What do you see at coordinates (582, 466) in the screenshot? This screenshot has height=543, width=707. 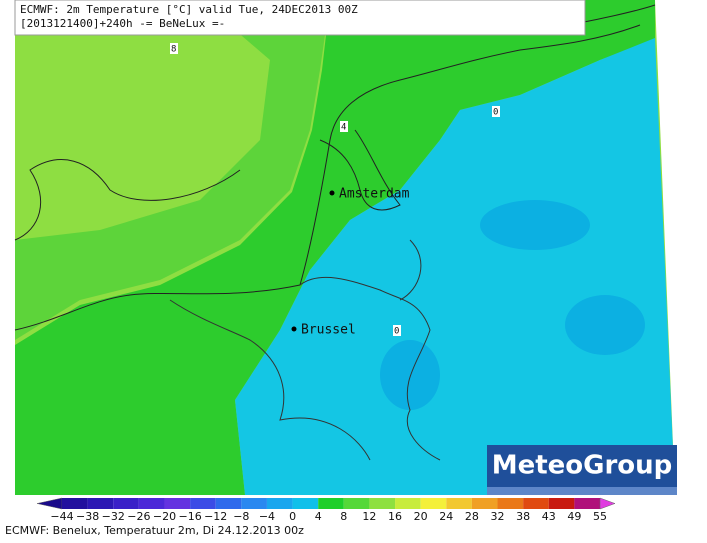 I see `logo: MeteoGroup` at bounding box center [582, 466].